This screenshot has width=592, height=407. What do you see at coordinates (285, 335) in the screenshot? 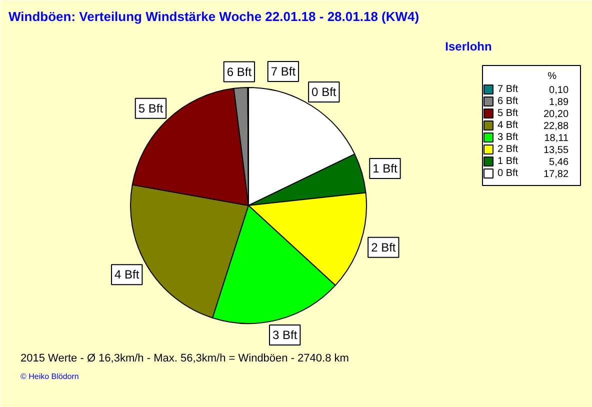
I see `slice-label: 3 Bft` at bounding box center [285, 335].